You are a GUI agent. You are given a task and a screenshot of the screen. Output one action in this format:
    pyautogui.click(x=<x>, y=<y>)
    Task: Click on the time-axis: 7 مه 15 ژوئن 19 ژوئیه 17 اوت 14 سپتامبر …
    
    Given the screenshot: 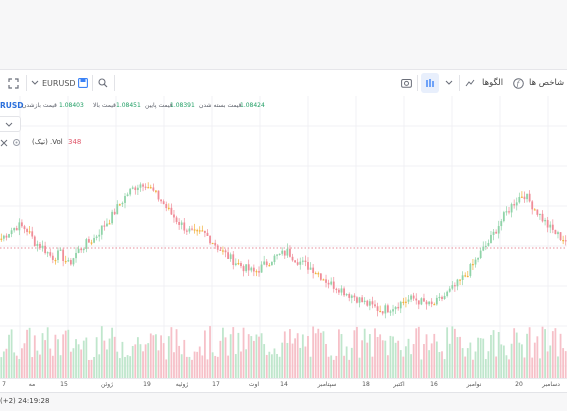 What is the action you would take?
    pyautogui.click(x=283, y=385)
    